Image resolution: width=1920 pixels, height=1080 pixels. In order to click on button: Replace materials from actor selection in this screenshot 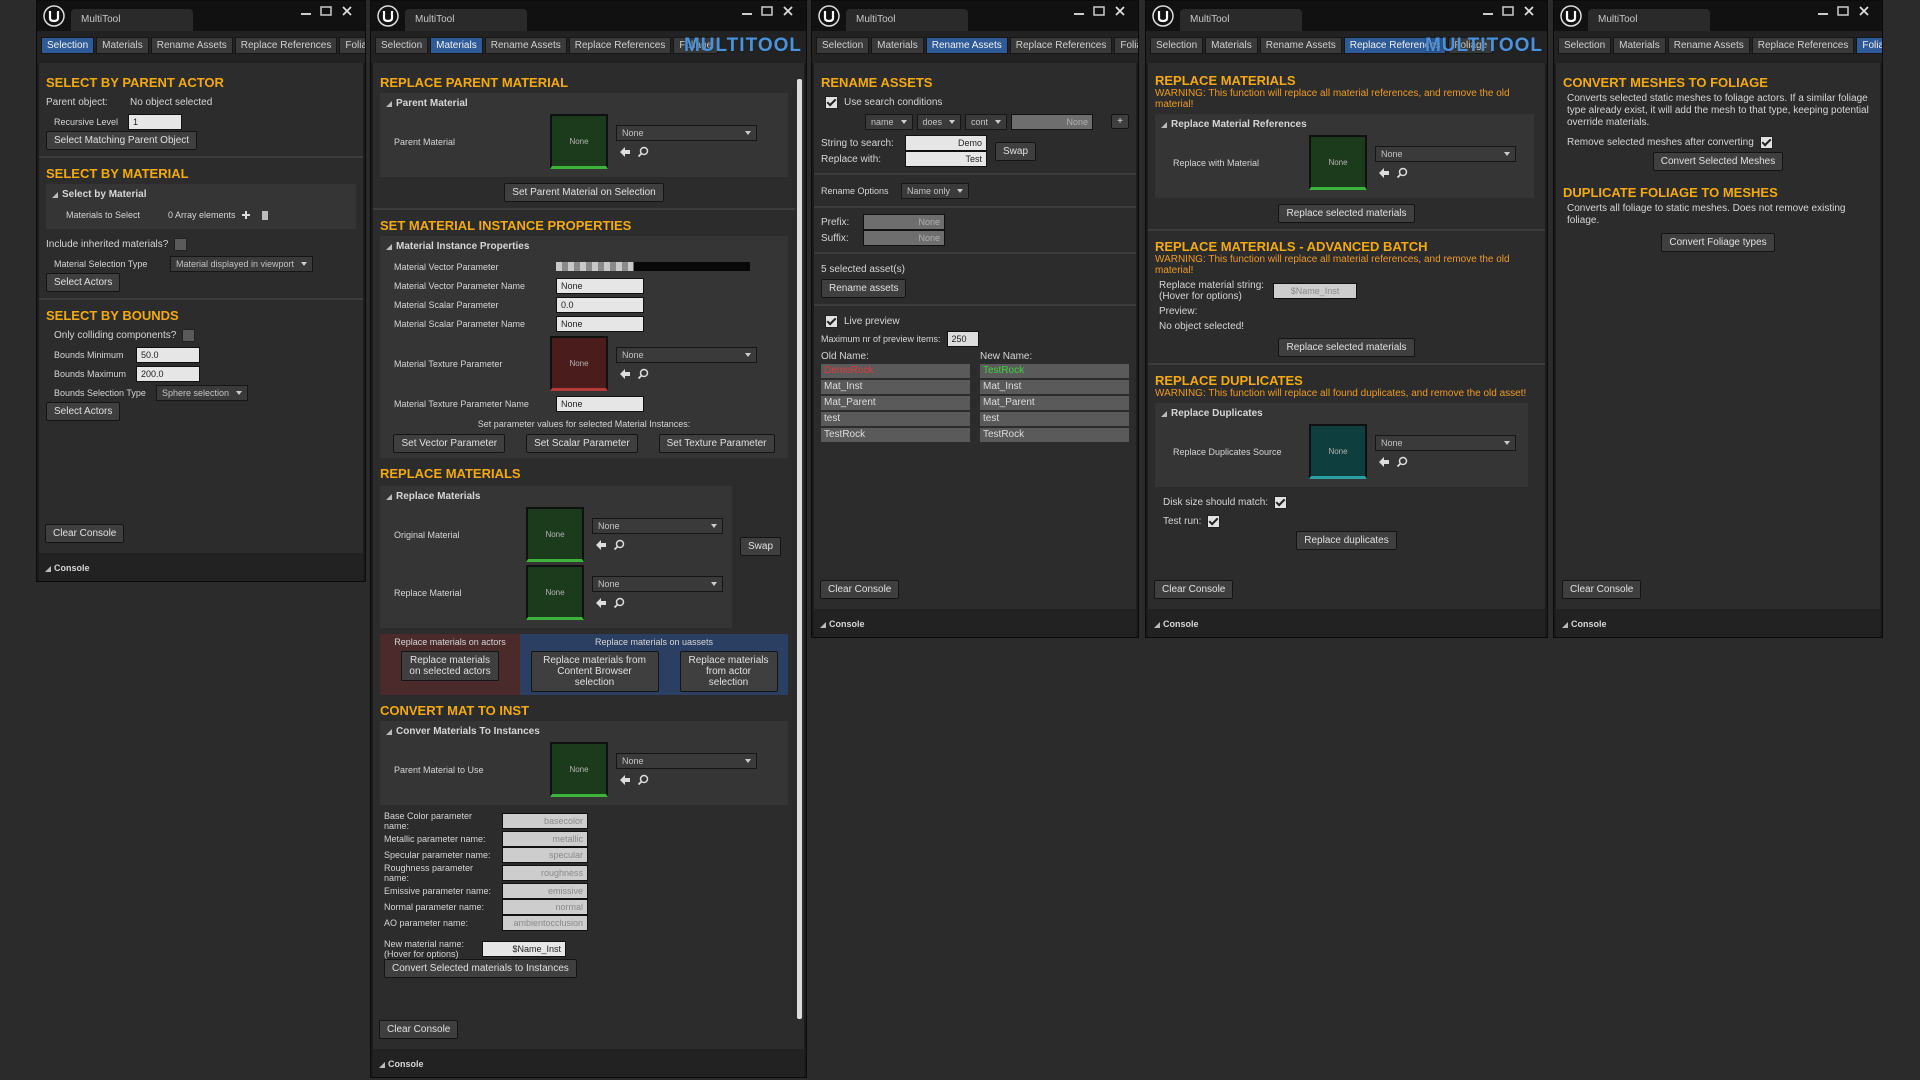, I will do `click(728, 671)`.